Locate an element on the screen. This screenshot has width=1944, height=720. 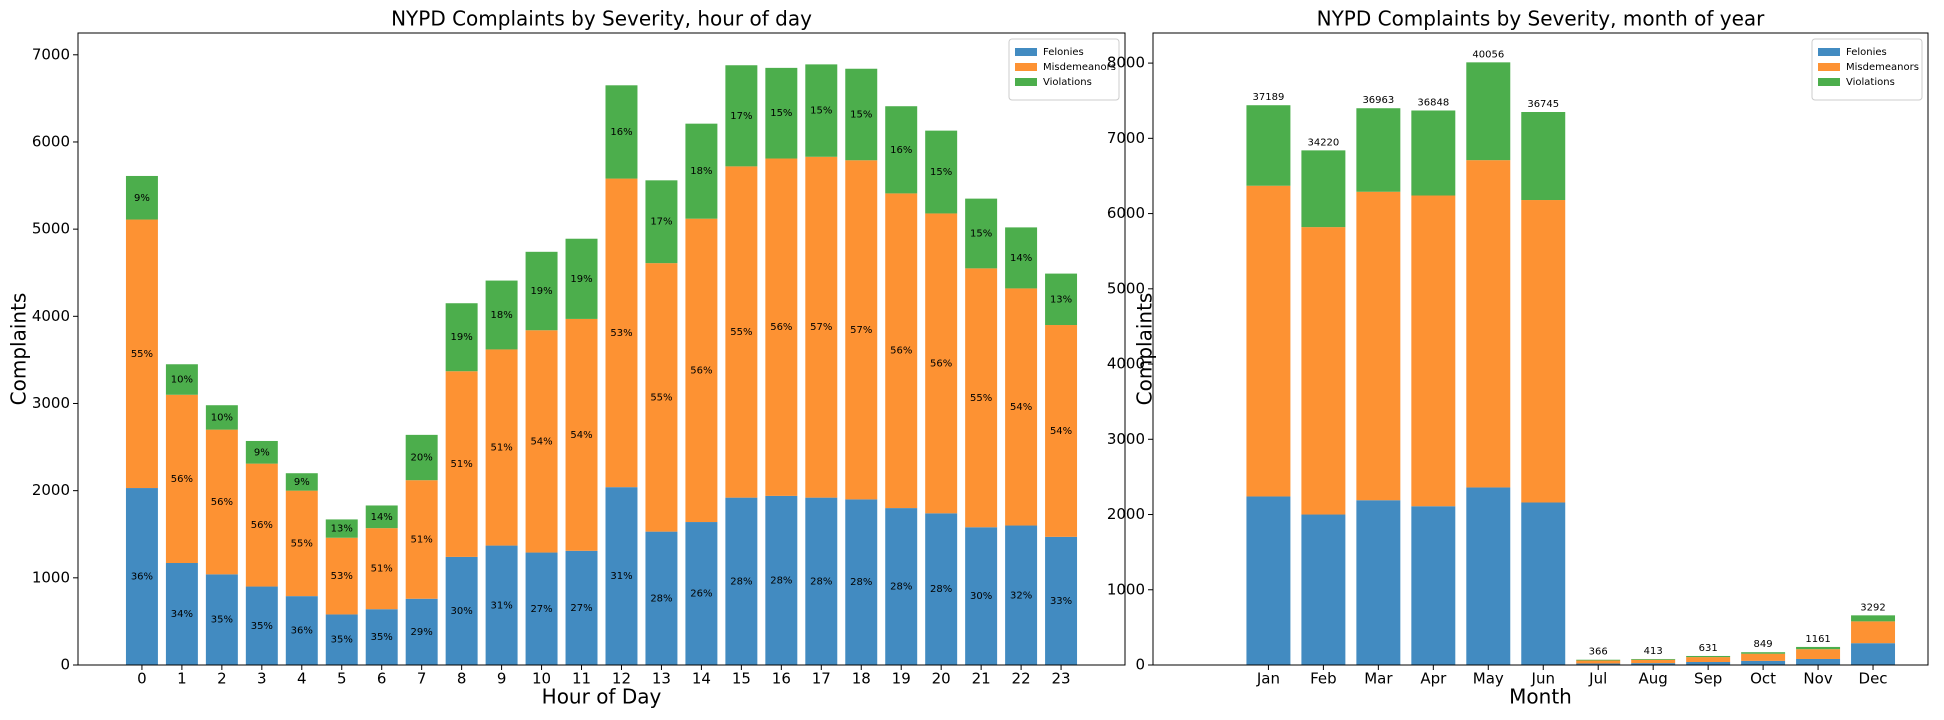
x-tick-label: 2 is located at coordinates (222, 679).